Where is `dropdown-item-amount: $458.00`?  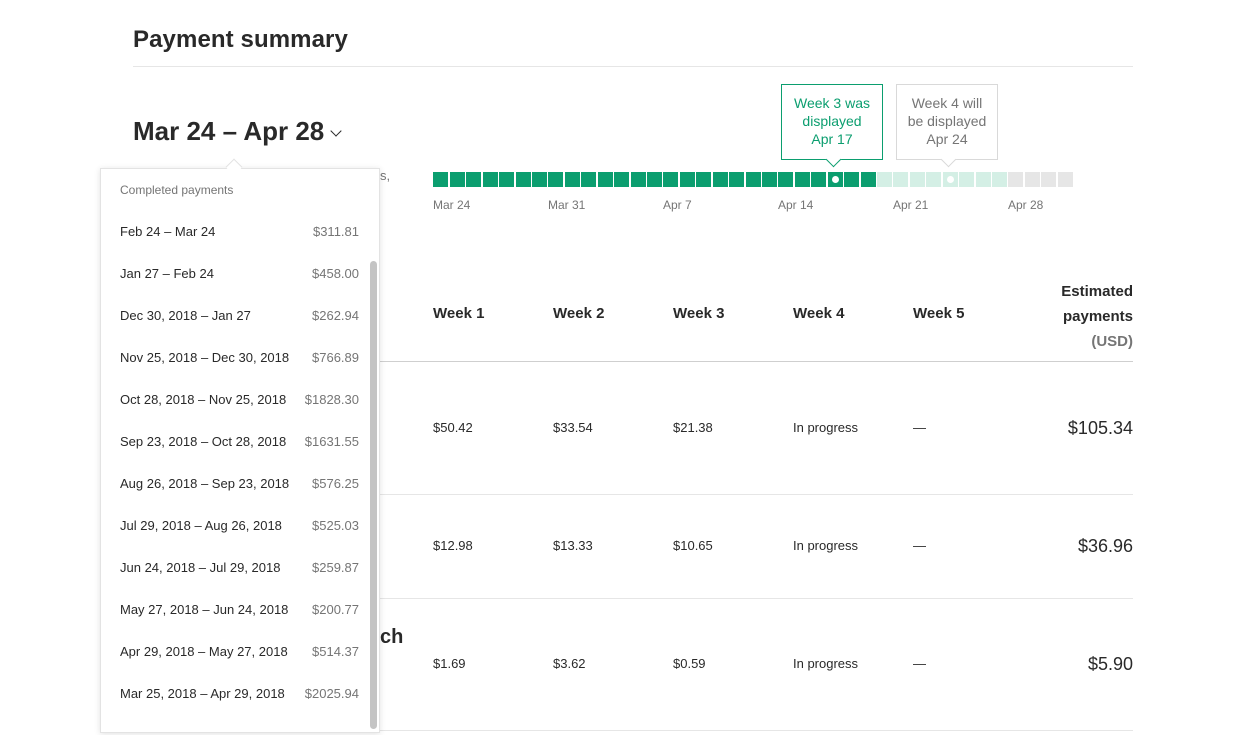 dropdown-item-amount: $458.00 is located at coordinates (335, 273).